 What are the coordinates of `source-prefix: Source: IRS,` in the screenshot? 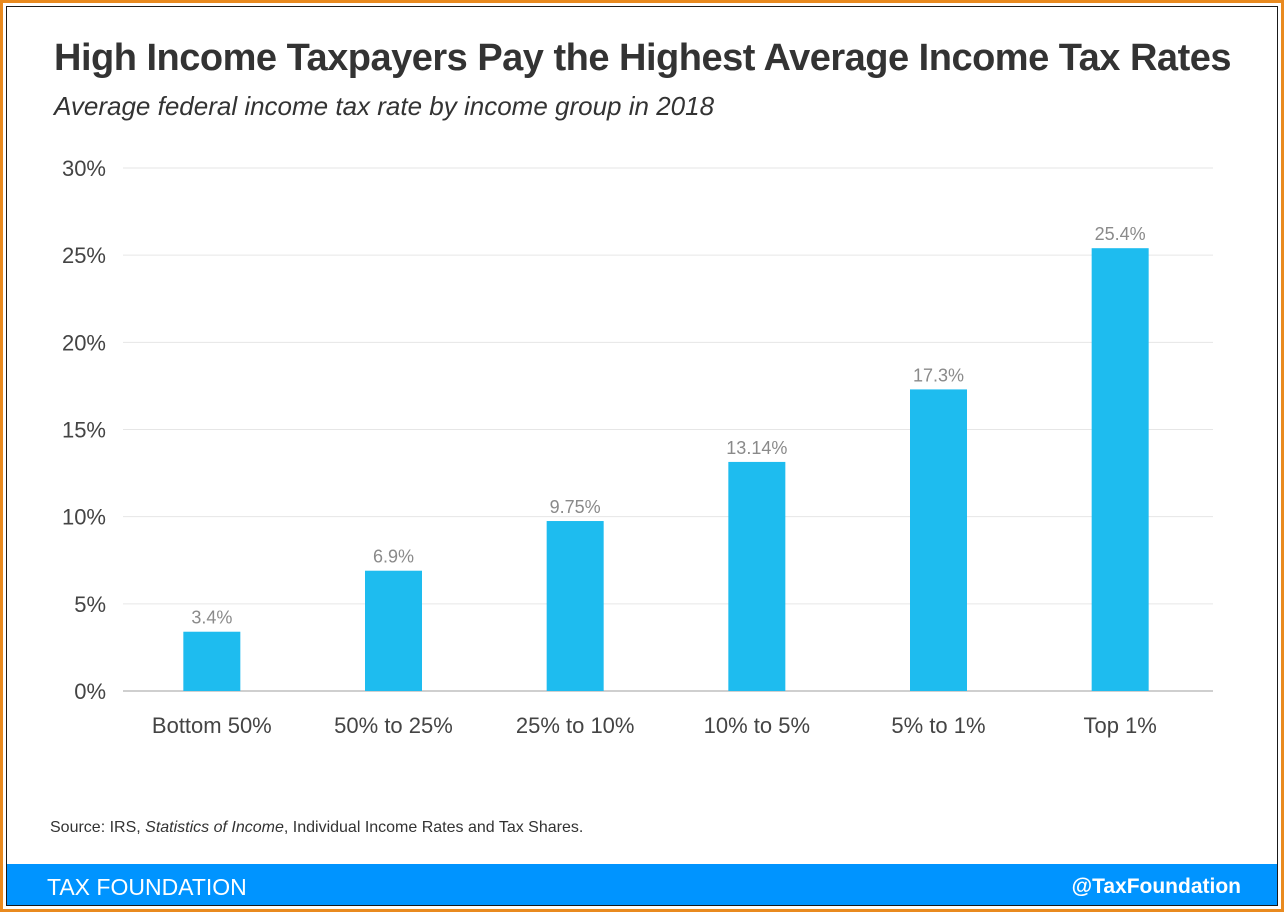 It's located at (98, 827).